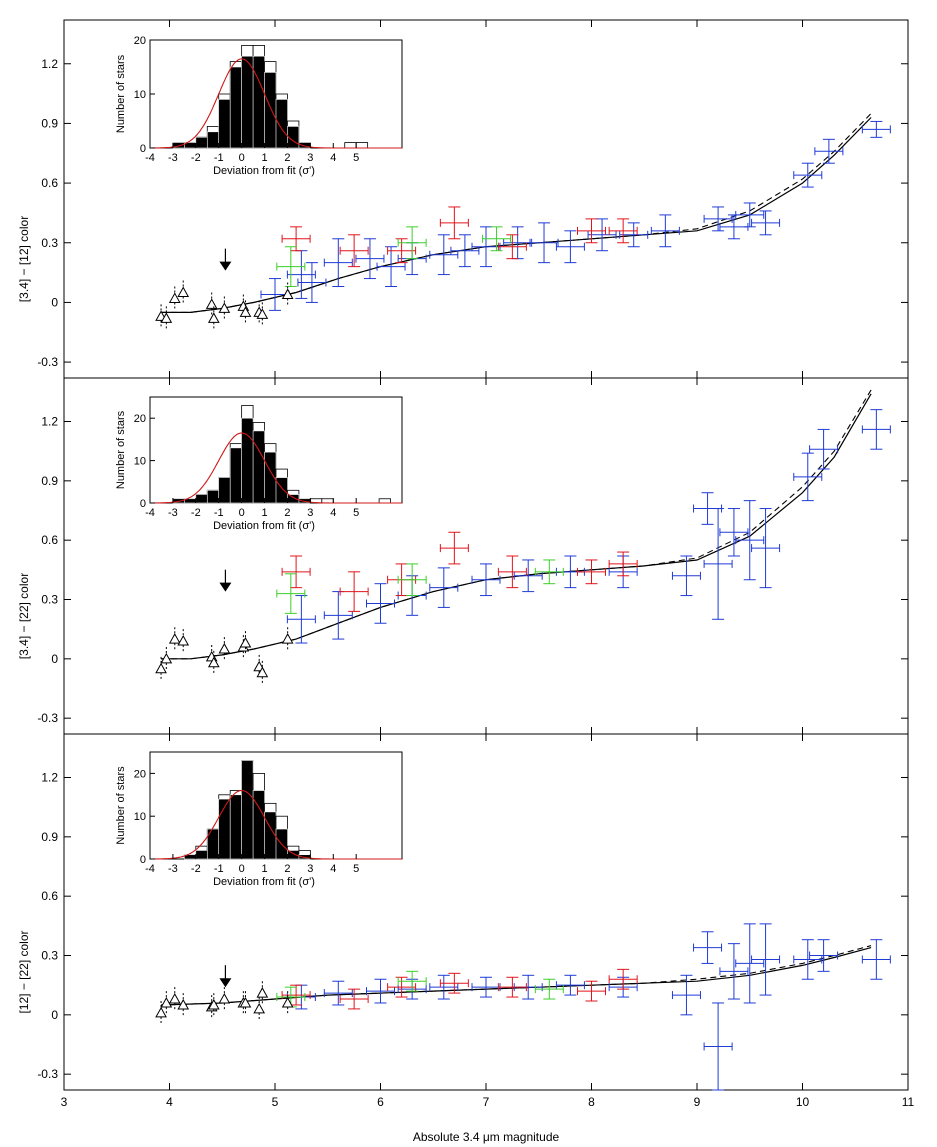 The height and width of the screenshot is (1147, 937). Describe the element at coordinates (380, 1102) in the screenshot. I see `x-tick-label: 6` at that location.